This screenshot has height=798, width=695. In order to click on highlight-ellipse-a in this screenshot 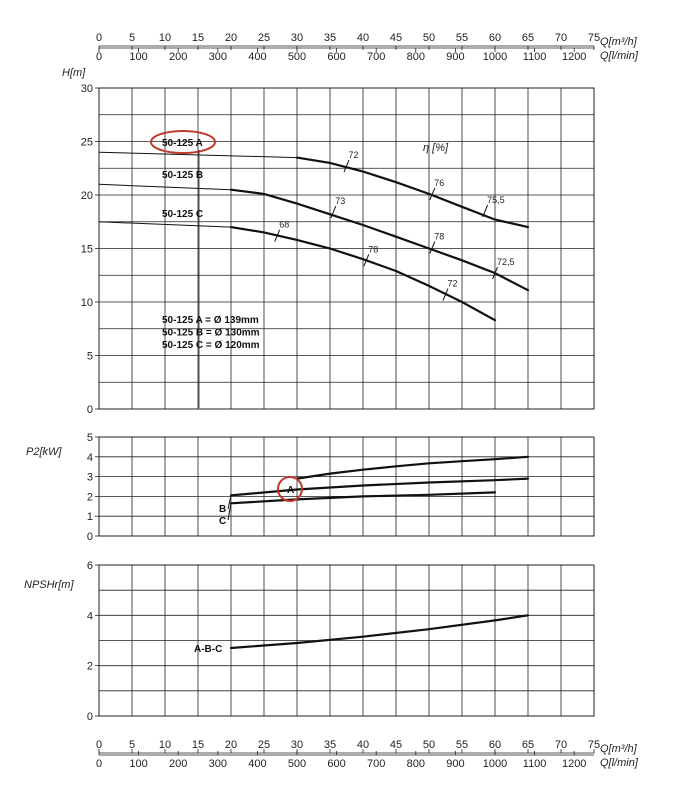, I will do `click(183, 142)`.